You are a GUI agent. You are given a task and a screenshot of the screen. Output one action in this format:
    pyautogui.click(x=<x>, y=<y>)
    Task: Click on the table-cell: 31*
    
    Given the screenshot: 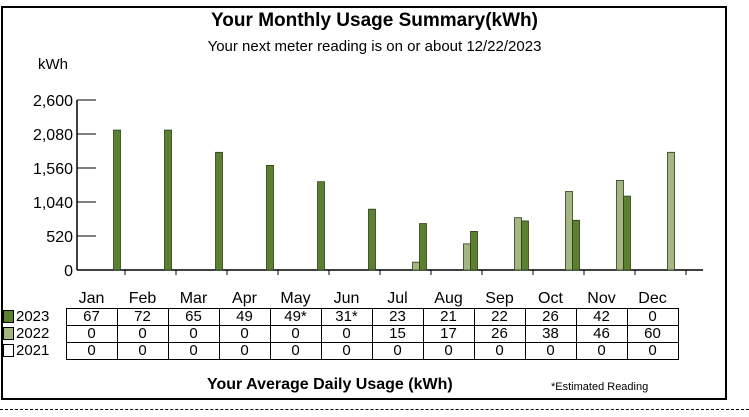 What is the action you would take?
    pyautogui.click(x=346, y=317)
    